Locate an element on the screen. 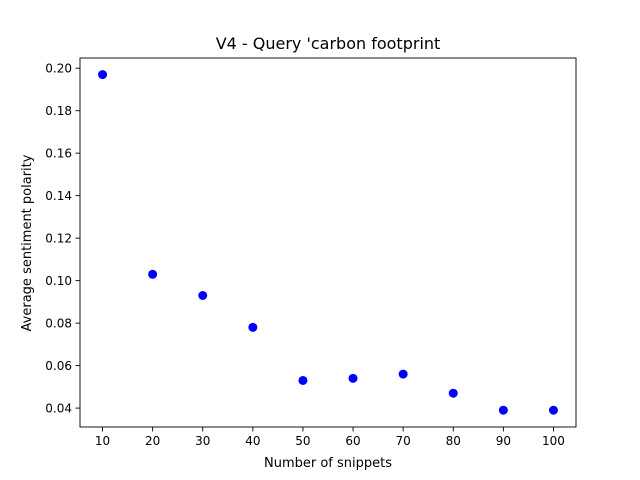 The image size is (640, 480). y-tick-label: 0.20 is located at coordinates (58, 69).